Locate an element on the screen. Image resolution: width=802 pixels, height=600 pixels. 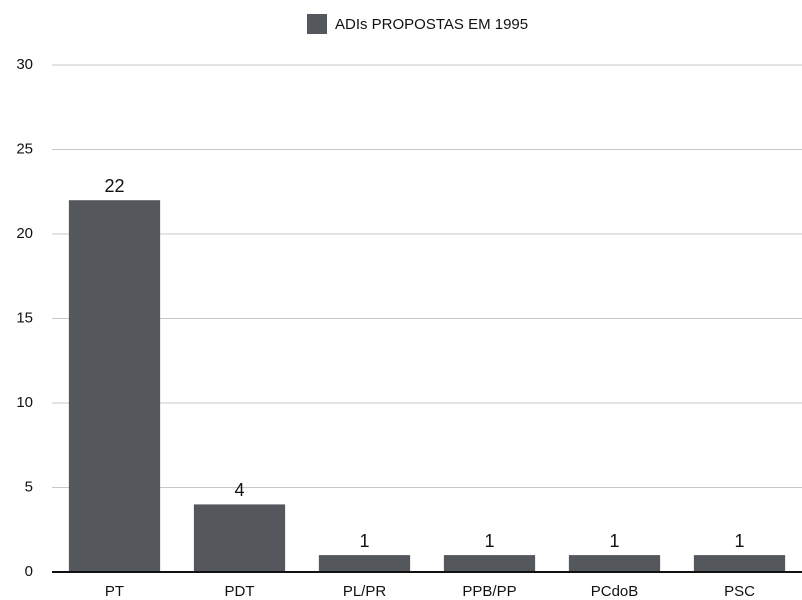
x-tick-label: PT is located at coordinates (114, 591).